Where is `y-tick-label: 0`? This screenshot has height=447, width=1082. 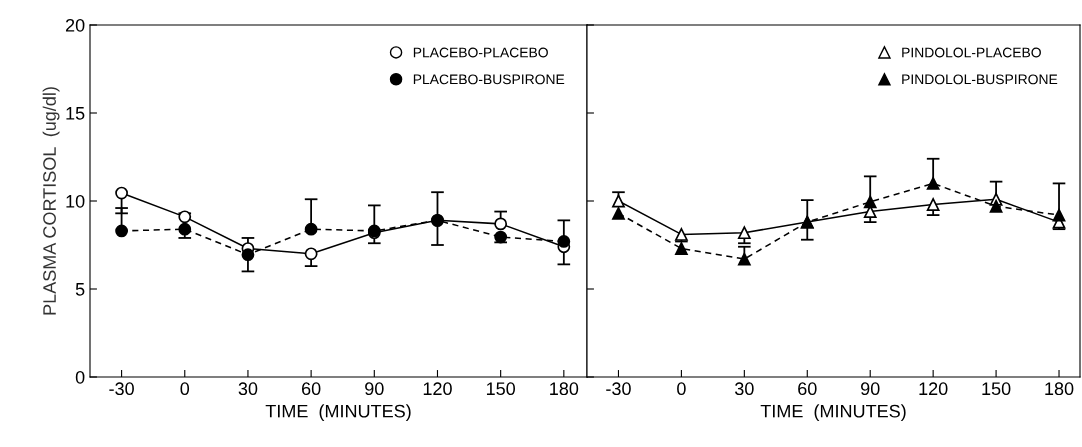 y-tick-label: 0 is located at coordinates (80, 377).